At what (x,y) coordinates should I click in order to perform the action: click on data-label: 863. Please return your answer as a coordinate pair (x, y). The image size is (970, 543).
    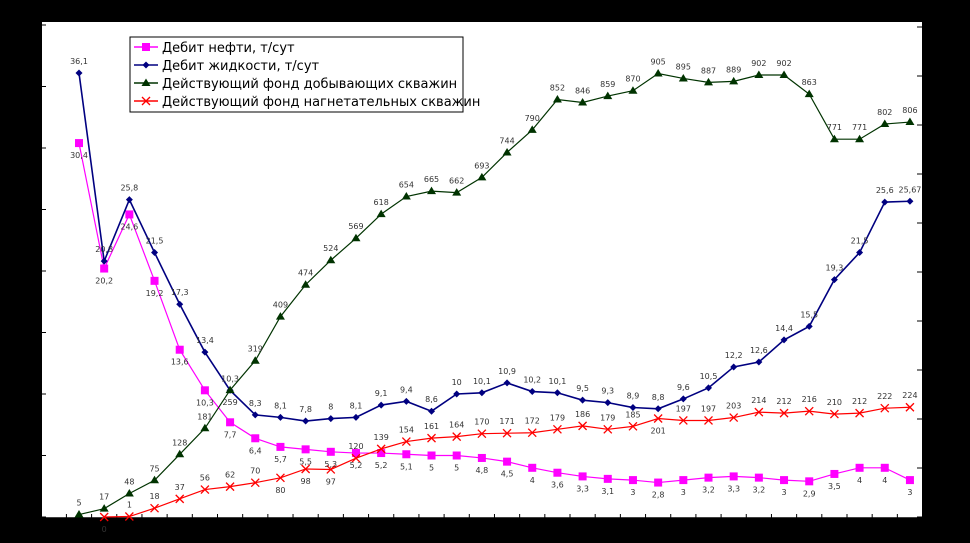
    Looking at the image, I should click on (809, 82).